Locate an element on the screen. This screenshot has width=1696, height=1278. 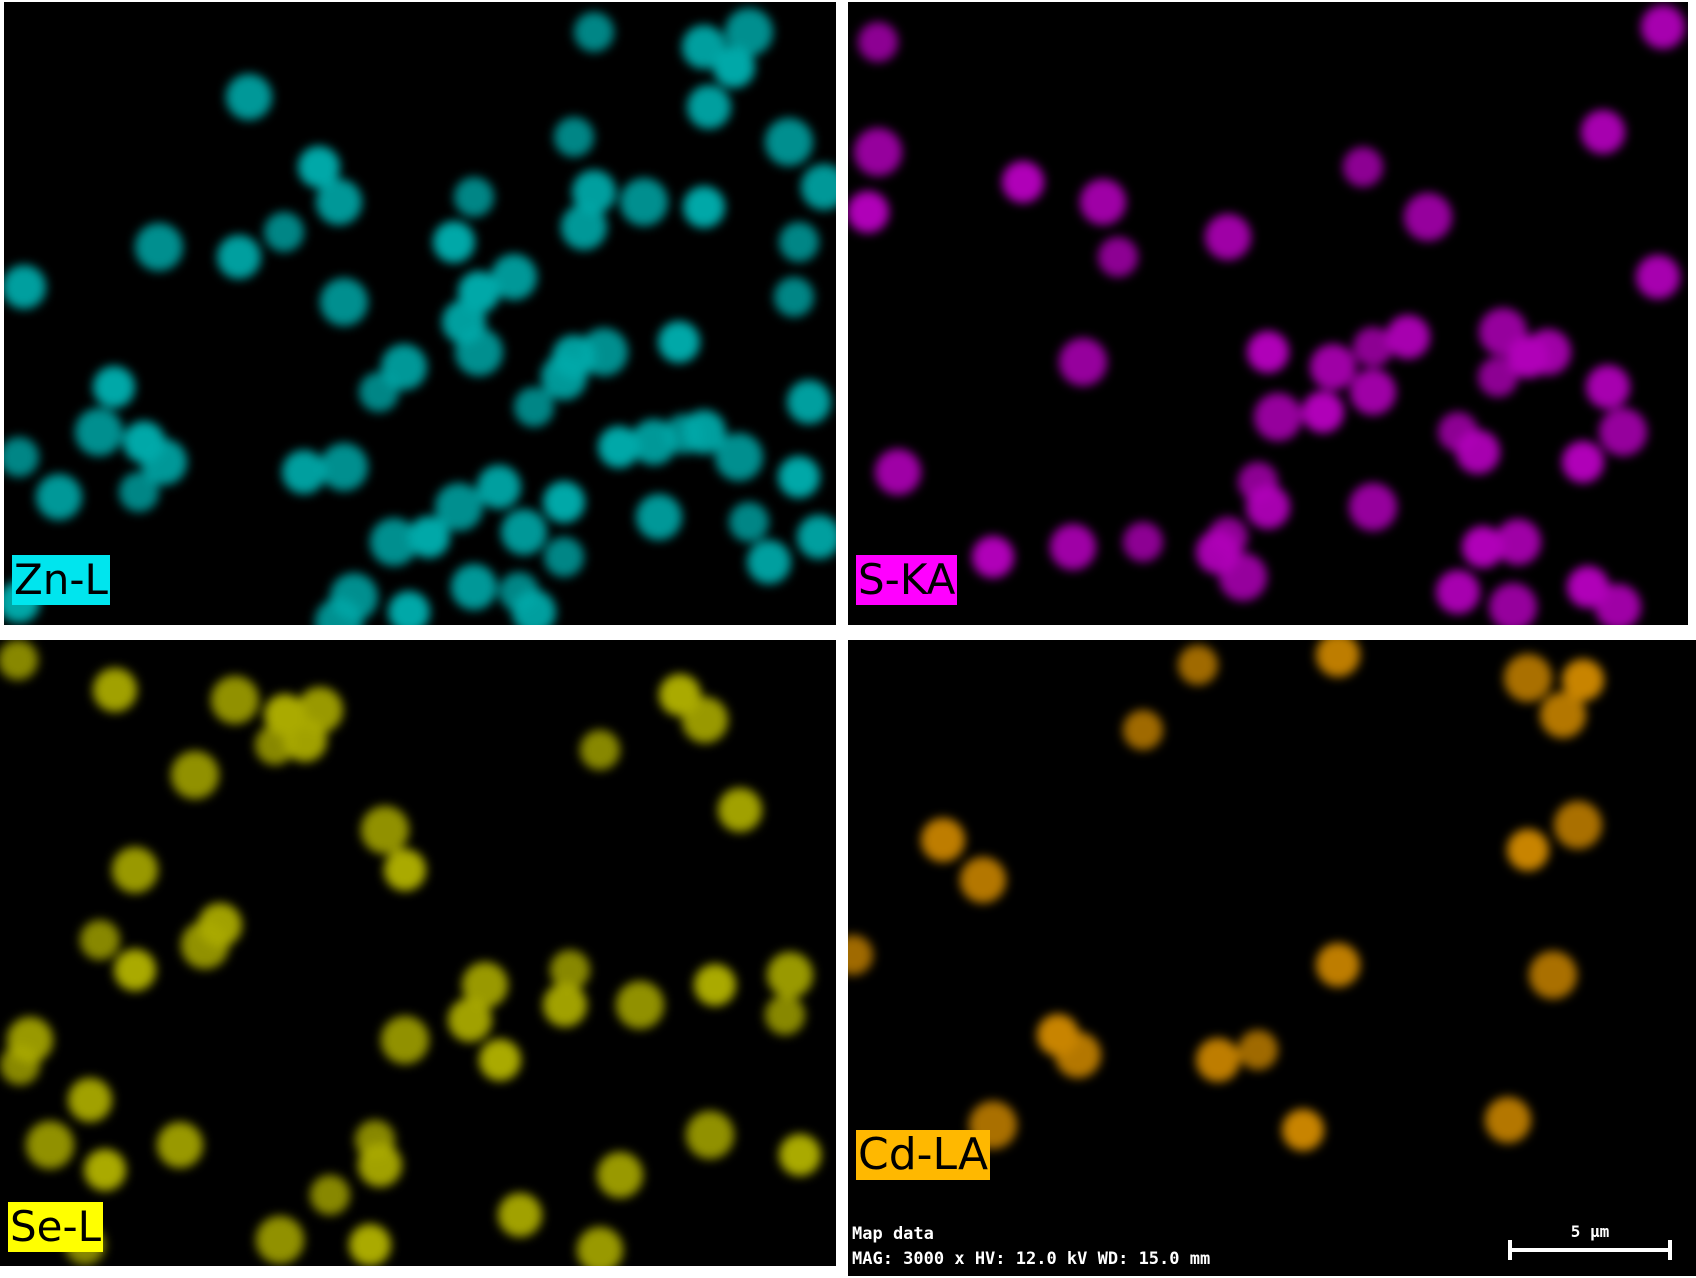
scale-bar: 5 µm is located at coordinates (1590, 1242).